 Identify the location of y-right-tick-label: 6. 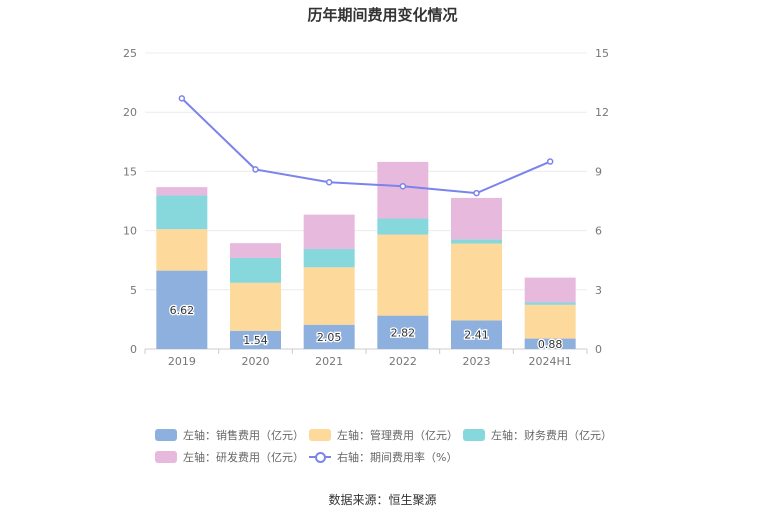
(598, 231).